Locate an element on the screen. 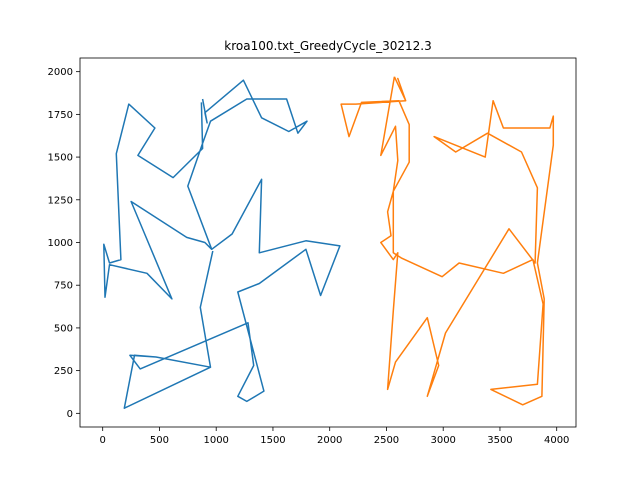 The height and width of the screenshot is (480, 640). y-tick-label: 0 is located at coordinates (70, 414).